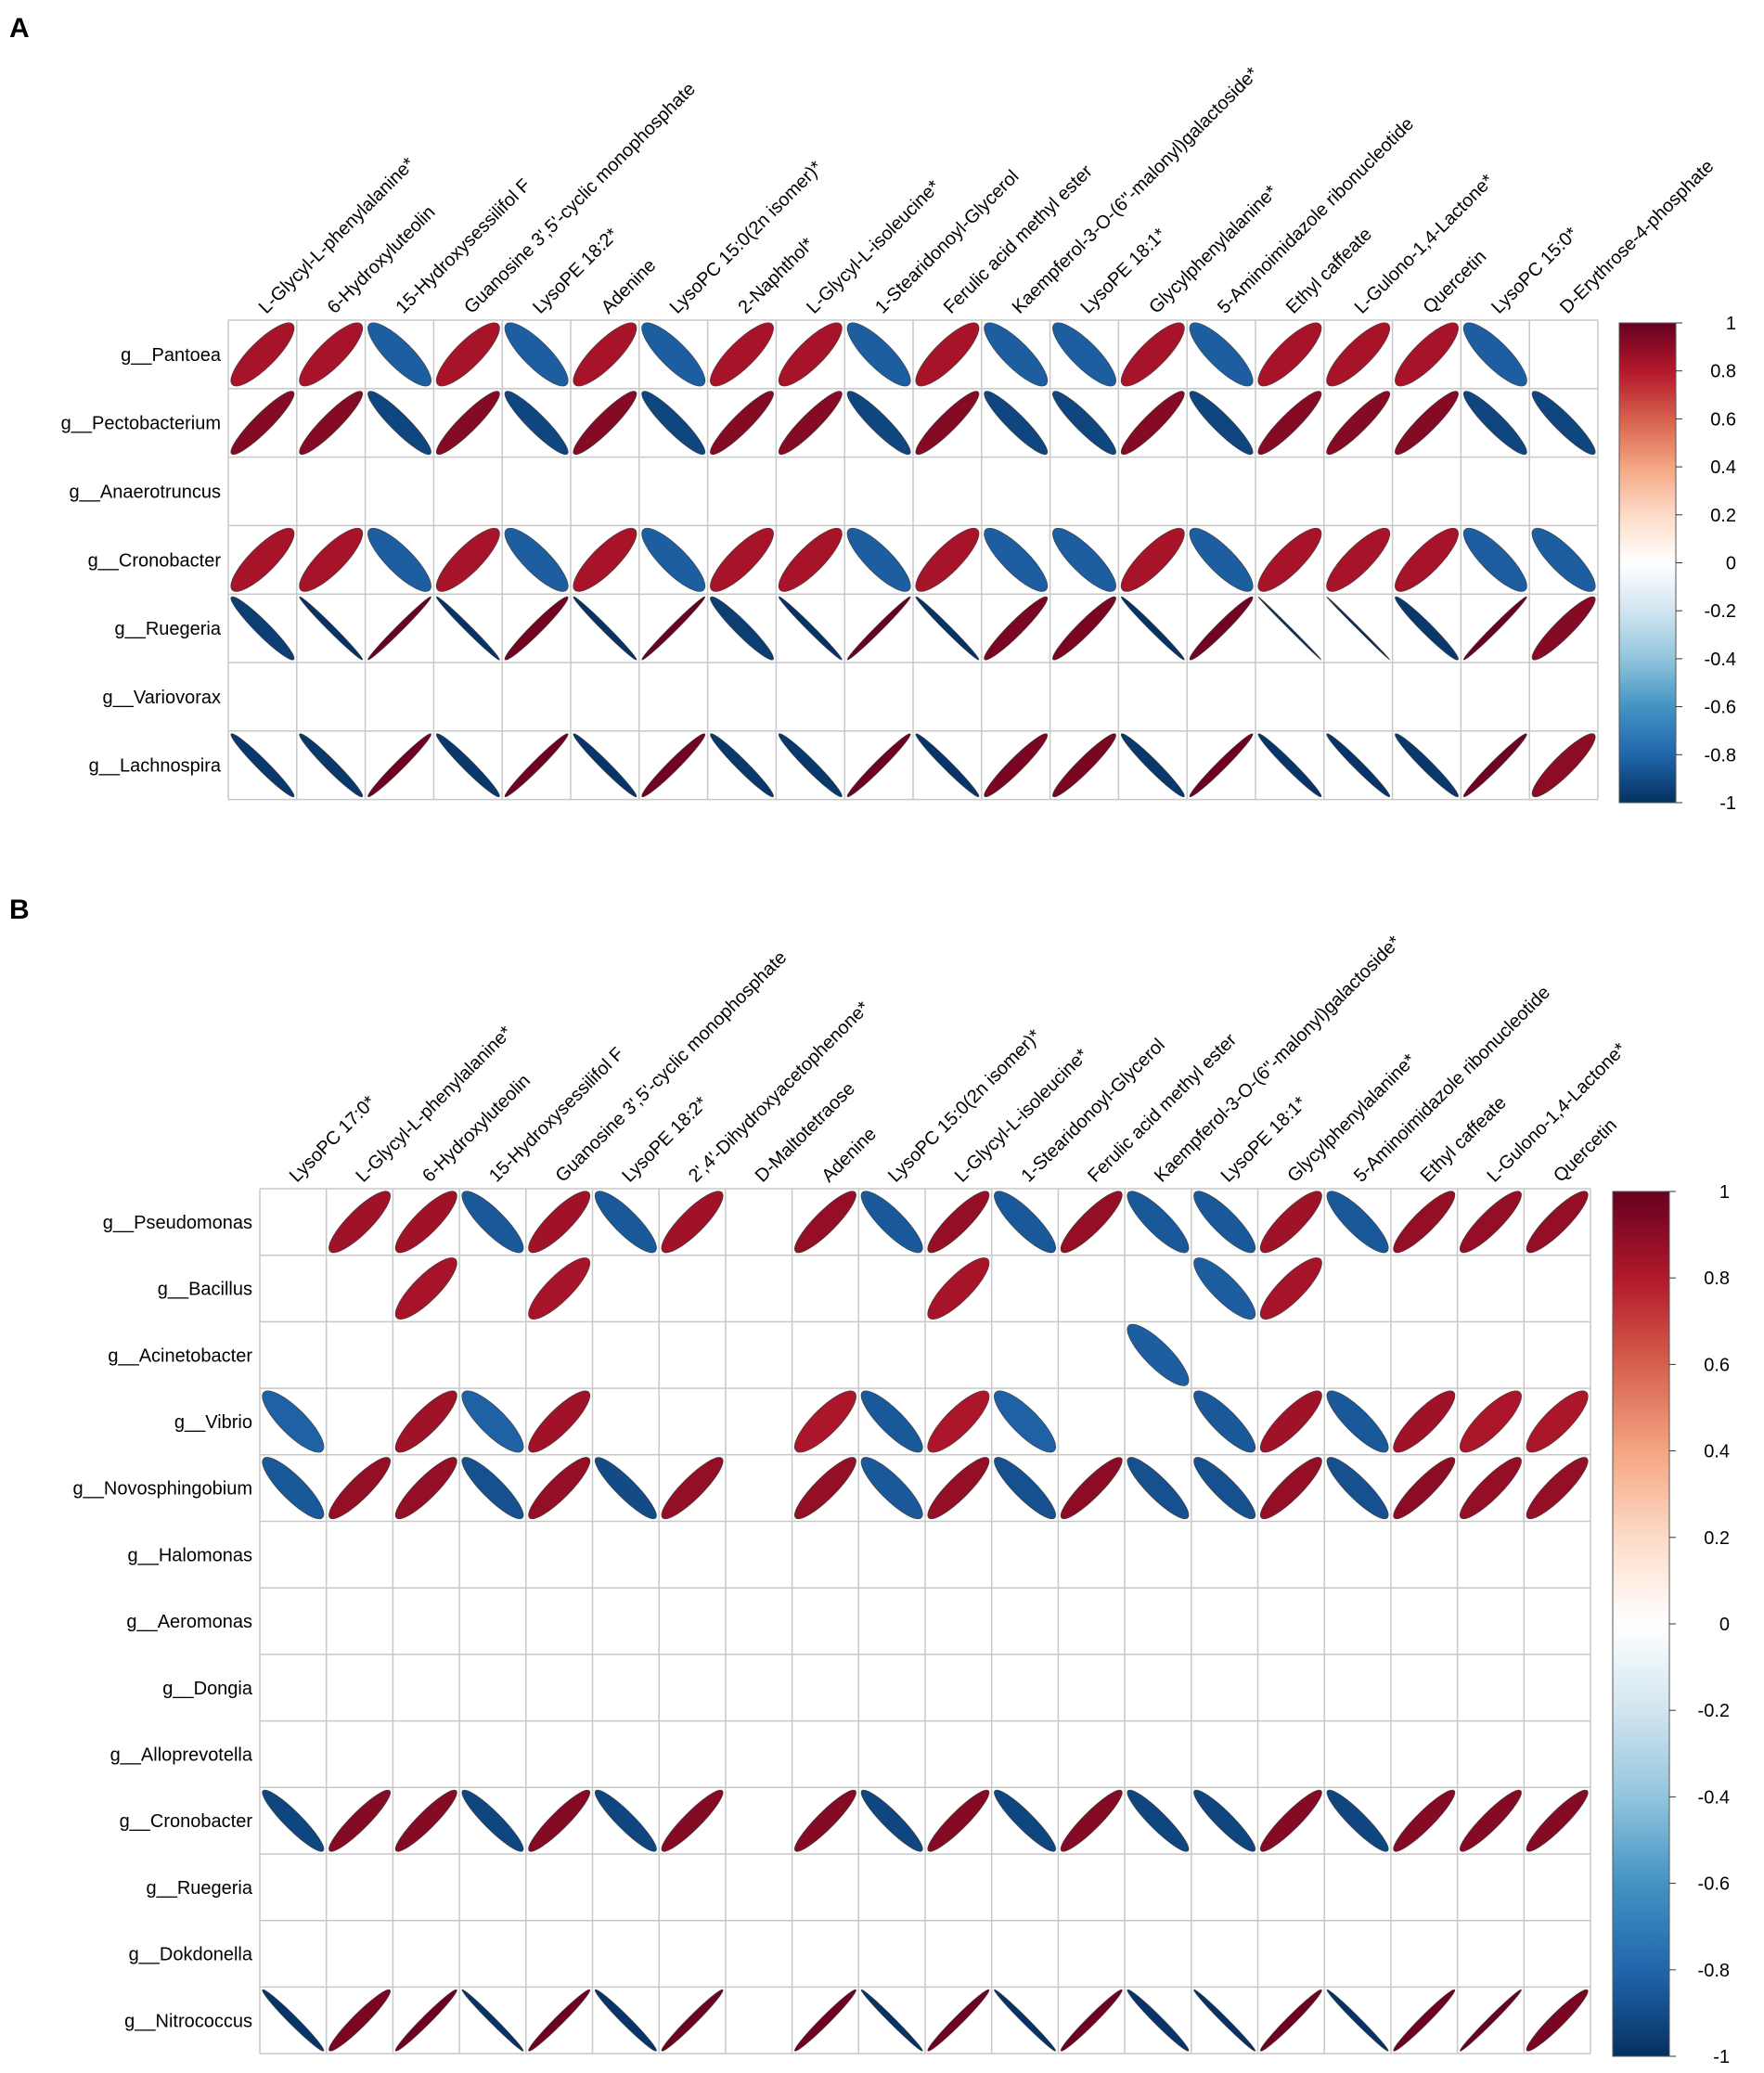 Image resolution: width=1764 pixels, height=2073 pixels. I want to click on row-label: g__Dongia, so click(208, 1689).